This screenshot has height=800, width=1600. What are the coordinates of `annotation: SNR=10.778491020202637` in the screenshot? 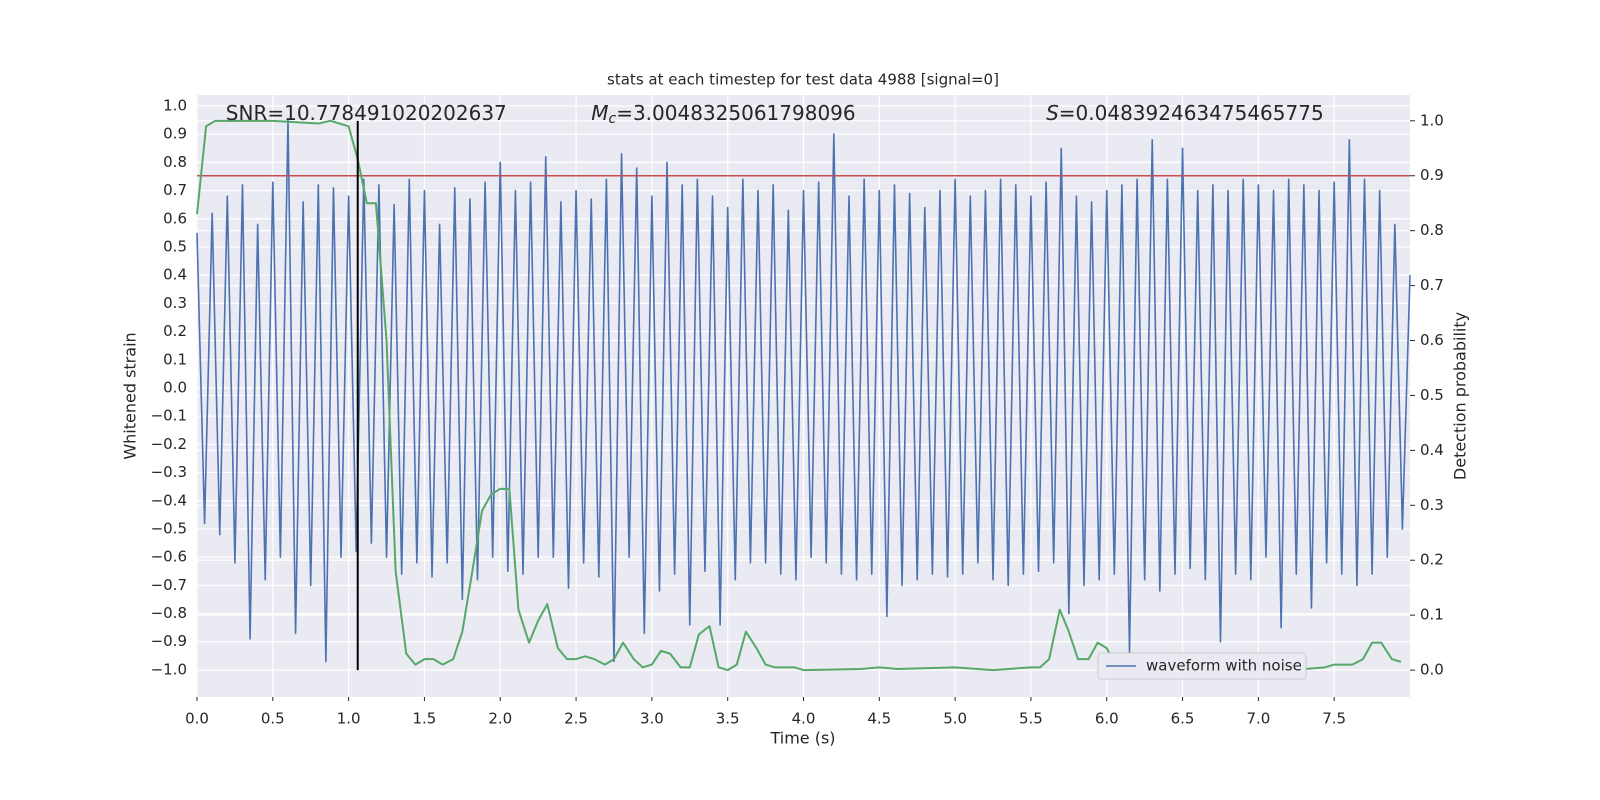 It's located at (366, 113).